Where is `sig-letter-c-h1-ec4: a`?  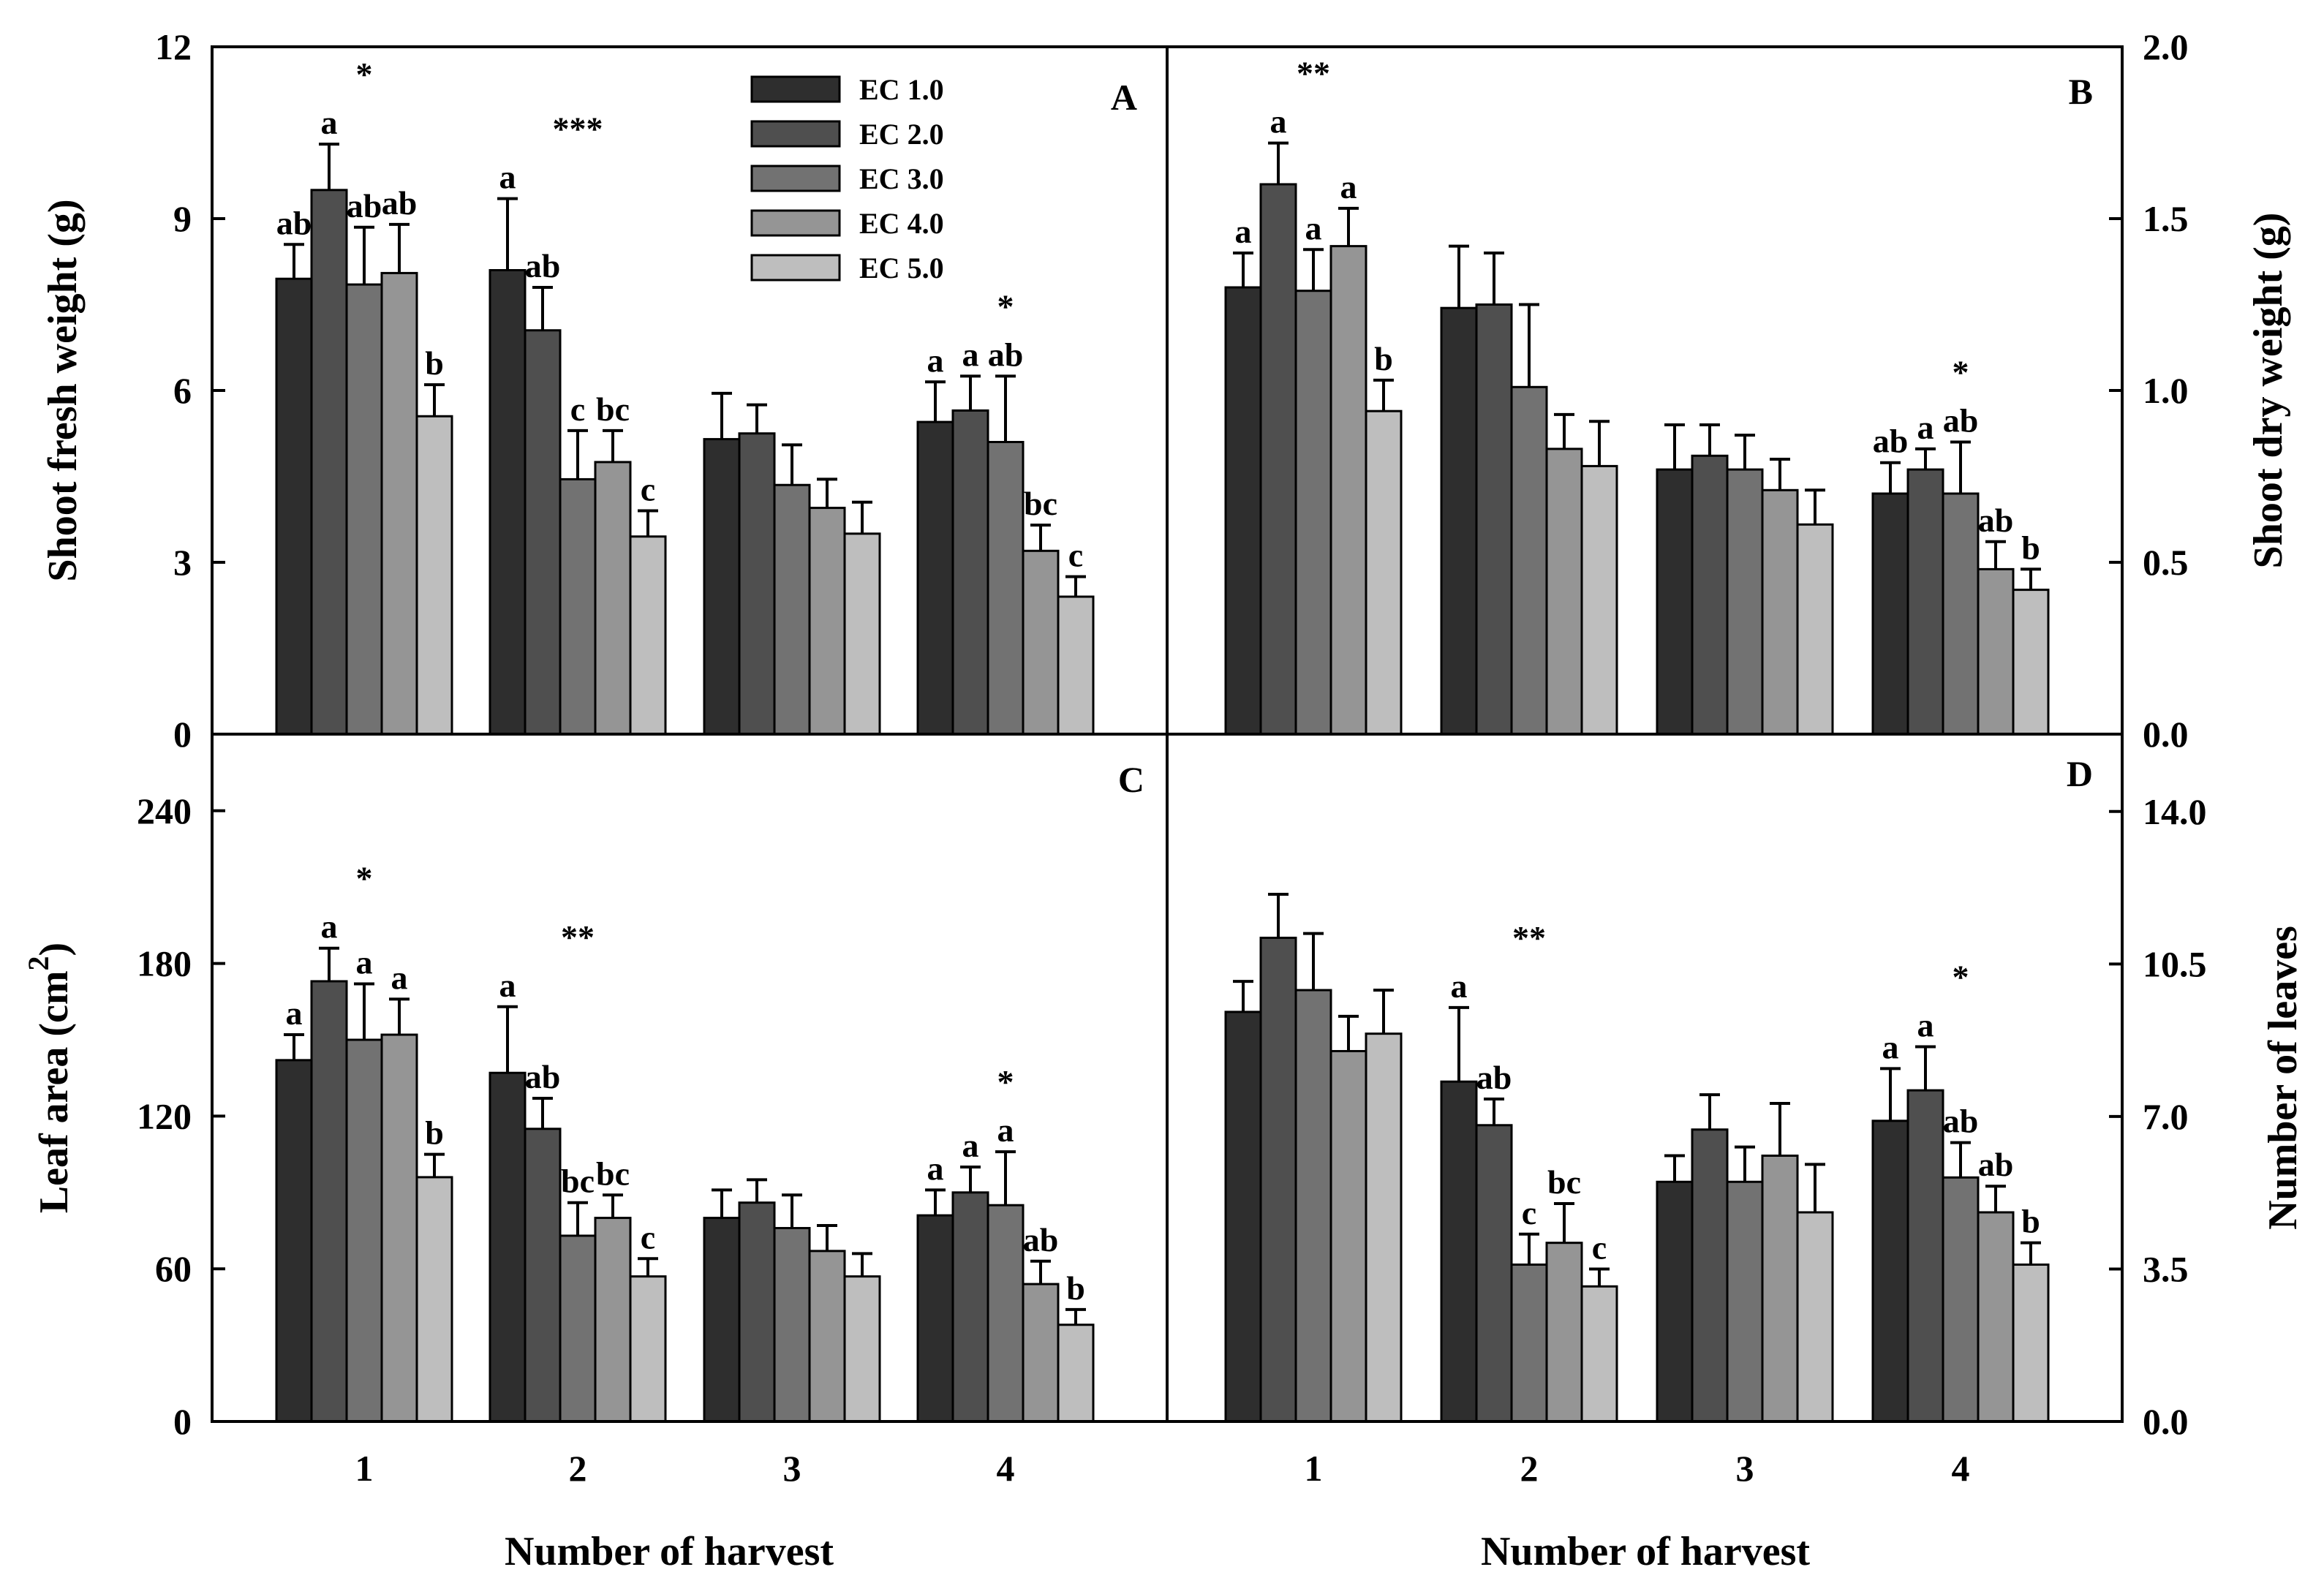
sig-letter-c-h1-ec4: a is located at coordinates (399, 977).